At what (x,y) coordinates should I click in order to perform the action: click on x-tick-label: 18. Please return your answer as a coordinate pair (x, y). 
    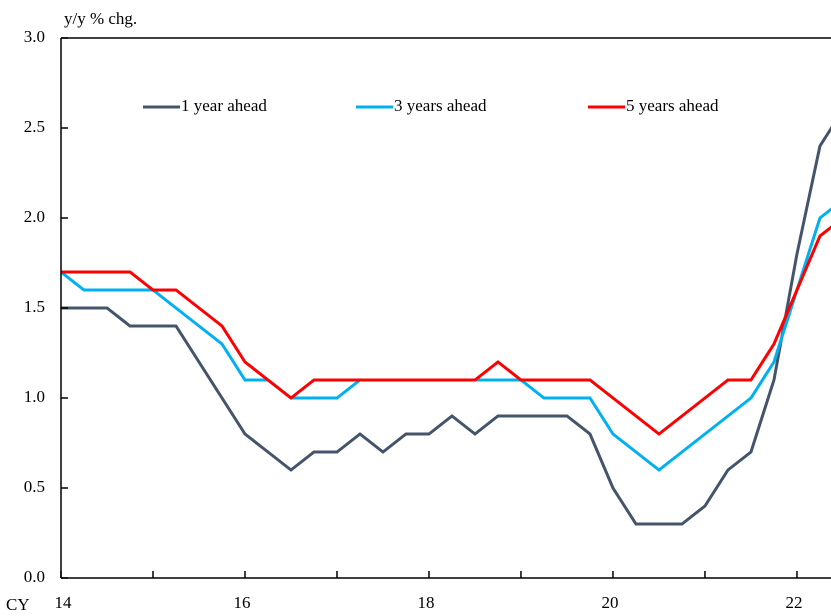
    Looking at the image, I should click on (425, 602).